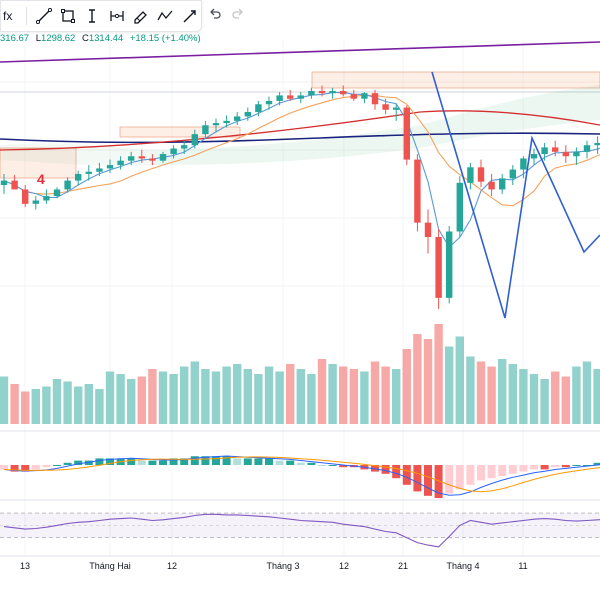  I want to click on fx-label: fx, so click(8, 16).